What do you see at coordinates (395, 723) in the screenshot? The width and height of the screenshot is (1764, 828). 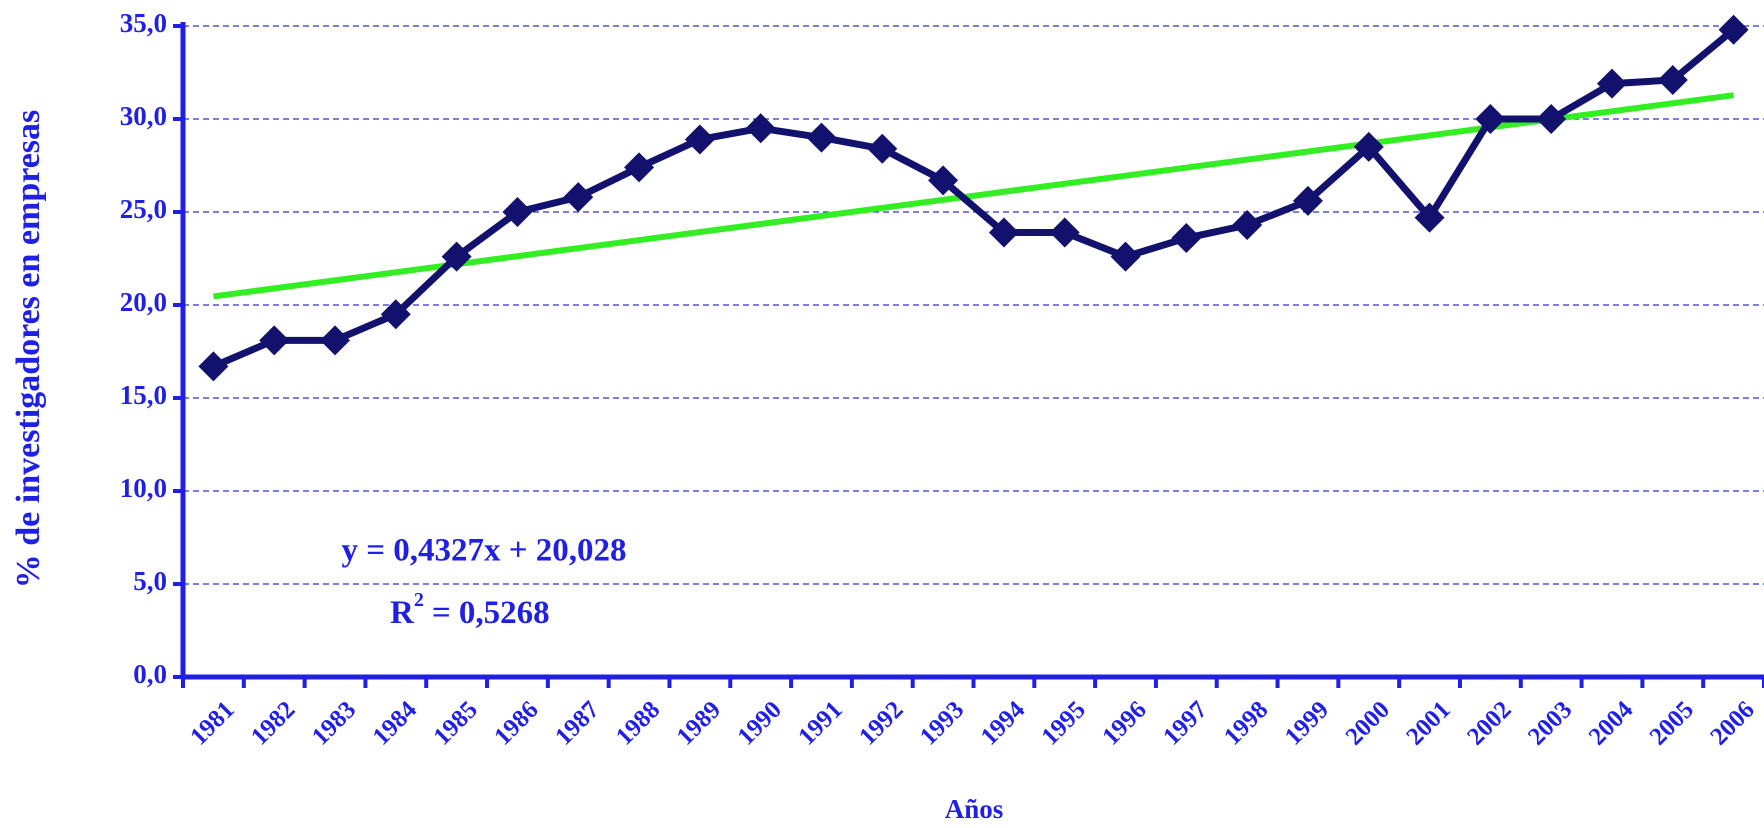 I see `x-tick-label: 1984` at bounding box center [395, 723].